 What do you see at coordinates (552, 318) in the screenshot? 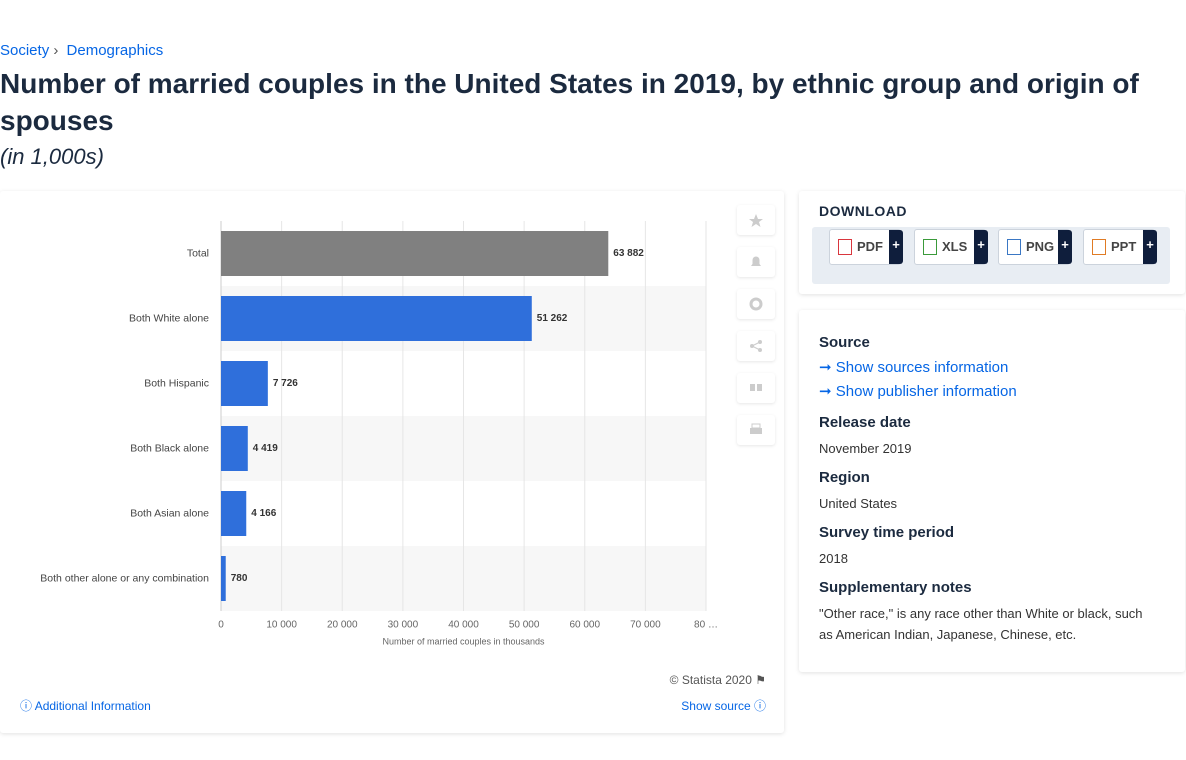
I see `data-label: 51 262` at bounding box center [552, 318].